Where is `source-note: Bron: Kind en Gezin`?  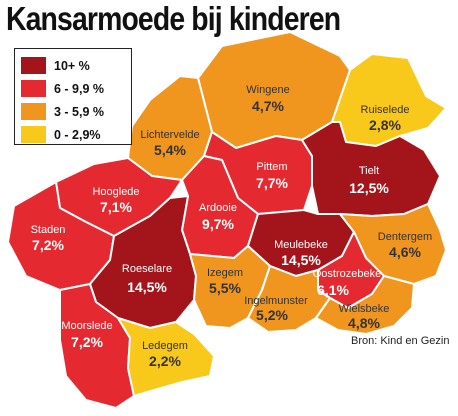
source-note: Bron: Kind en Gezin is located at coordinates (400, 341).